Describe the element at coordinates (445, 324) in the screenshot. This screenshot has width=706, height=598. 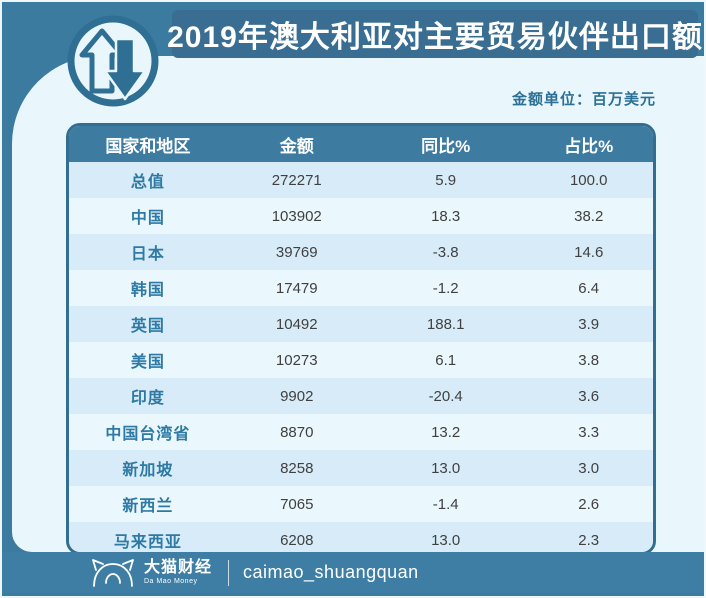
I see `cell-yoy: 188.1` at that location.